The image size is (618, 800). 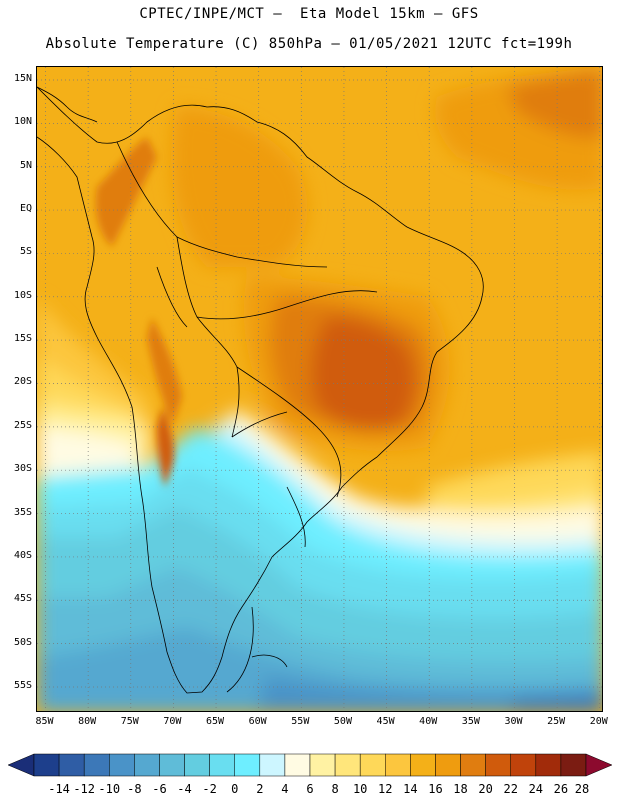 What do you see at coordinates (561, 789) in the screenshot?
I see `colorbar-label: 26` at bounding box center [561, 789].